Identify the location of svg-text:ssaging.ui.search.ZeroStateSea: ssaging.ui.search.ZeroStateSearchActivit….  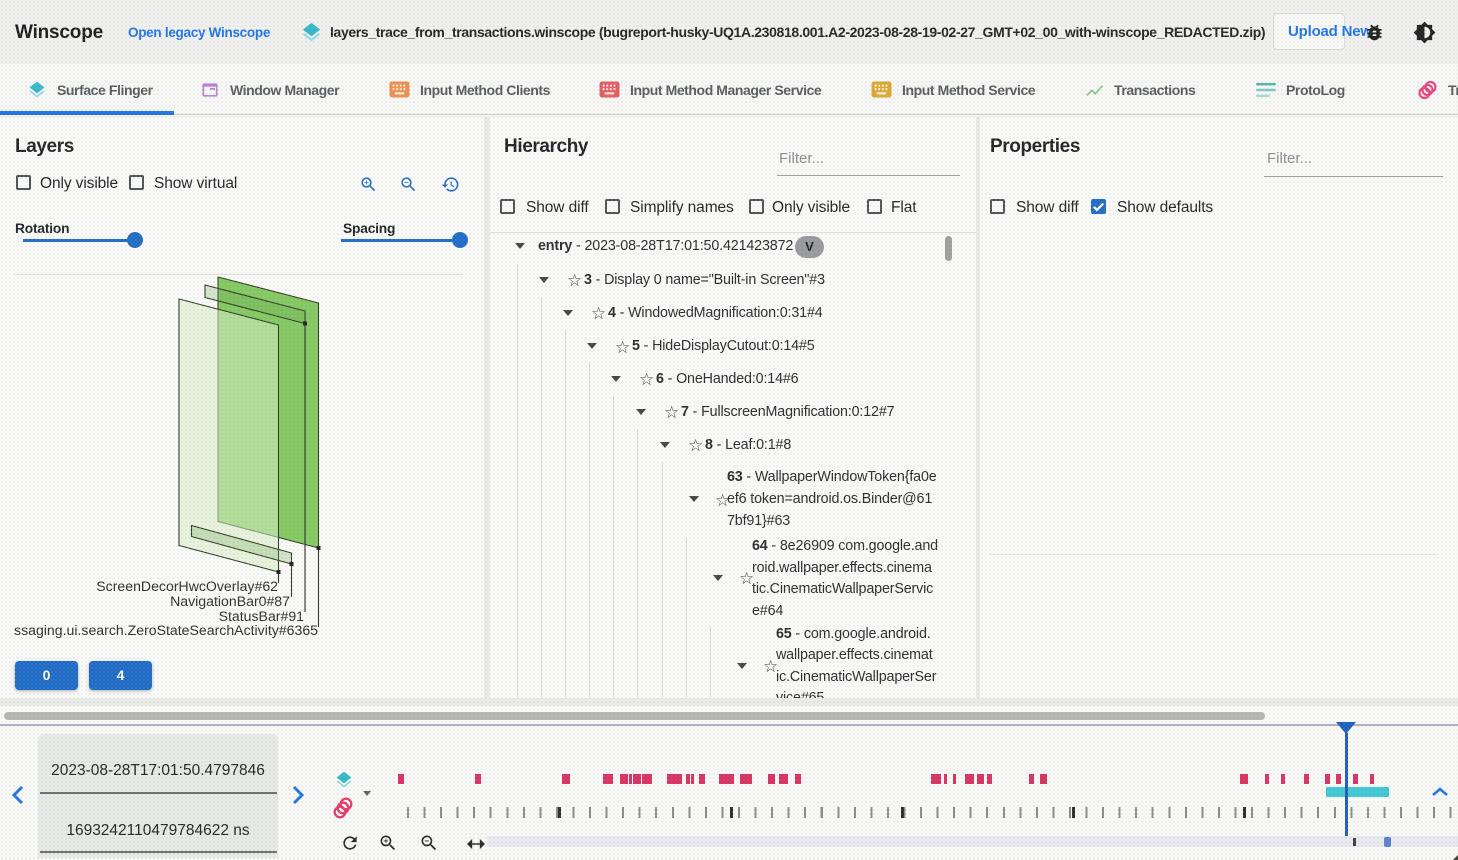
(166, 630).